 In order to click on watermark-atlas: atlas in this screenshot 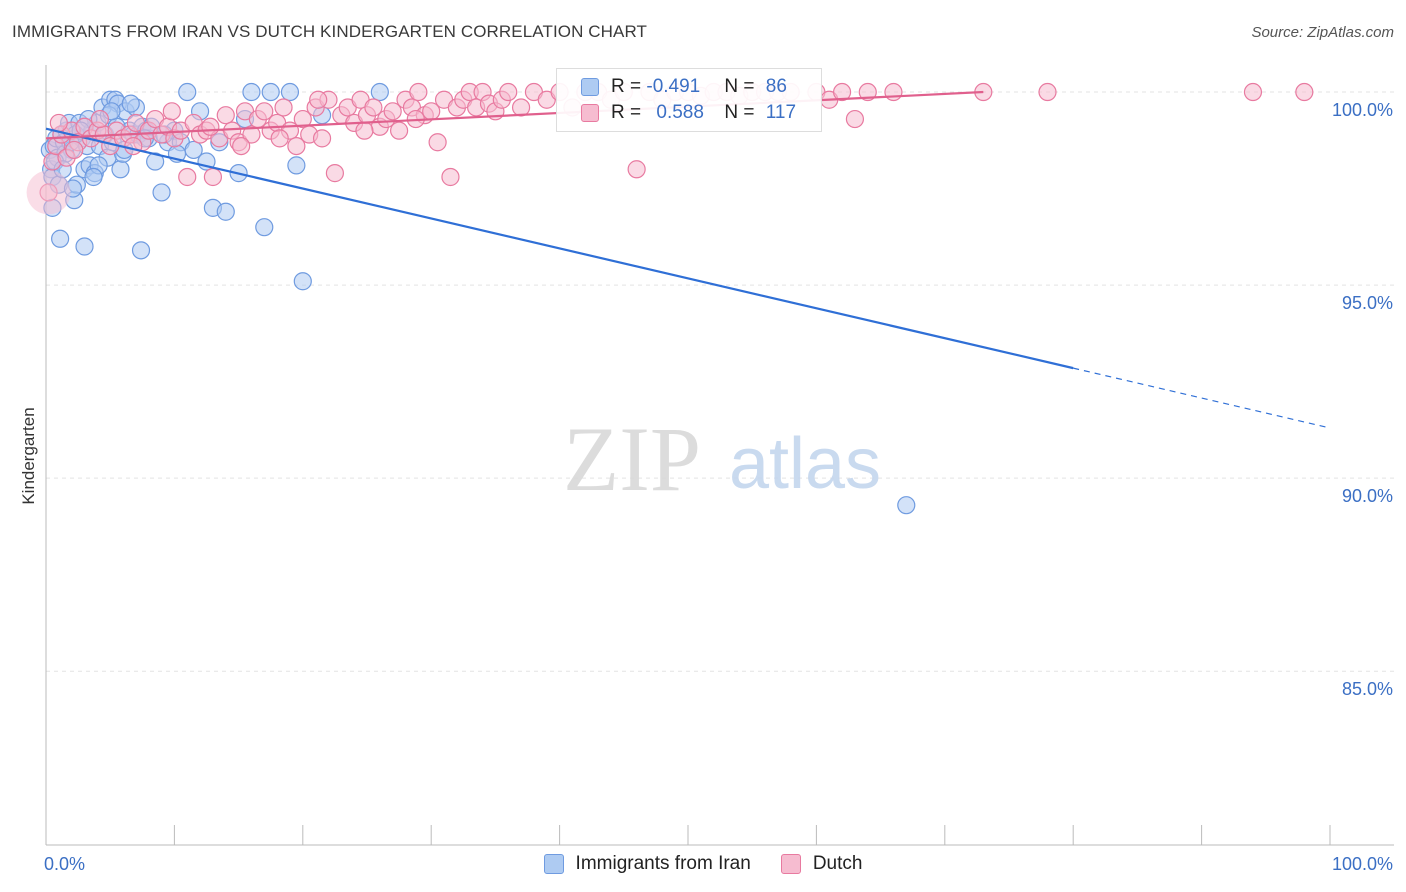, I will do `click(805, 464)`.